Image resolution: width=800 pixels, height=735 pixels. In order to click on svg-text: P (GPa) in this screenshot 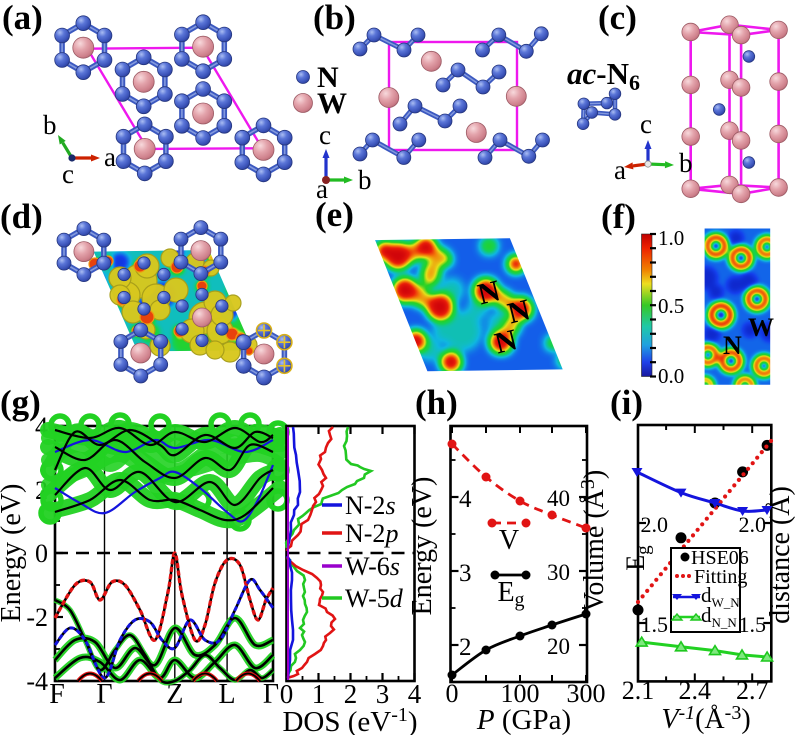, I will do `click(523, 719)`.